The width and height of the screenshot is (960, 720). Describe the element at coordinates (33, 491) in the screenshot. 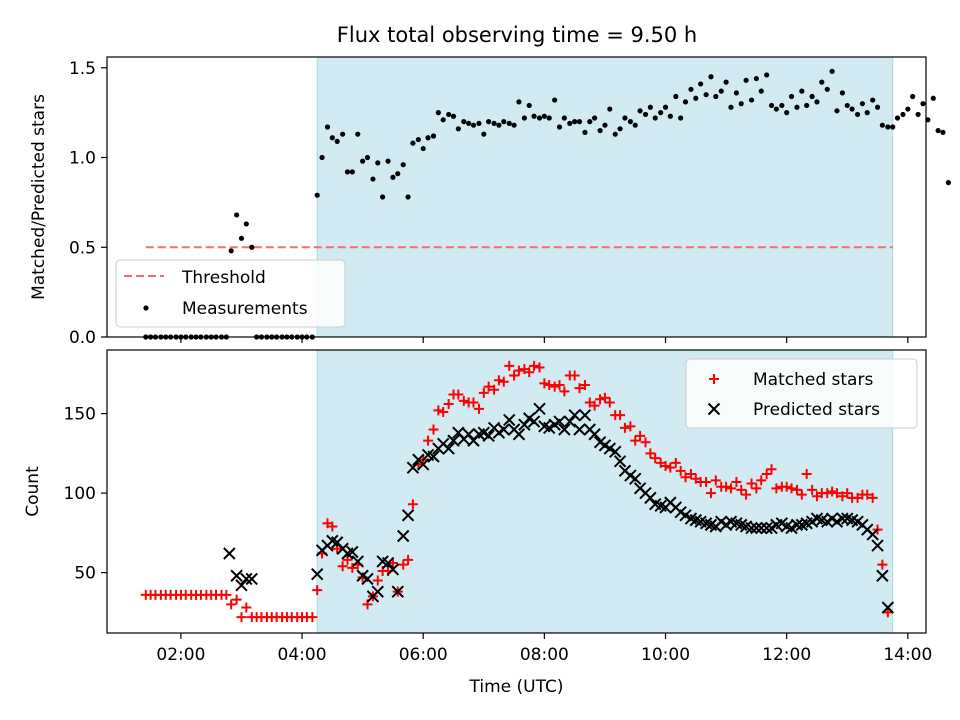

I see `bottom-y-axis-label: Count` at that location.